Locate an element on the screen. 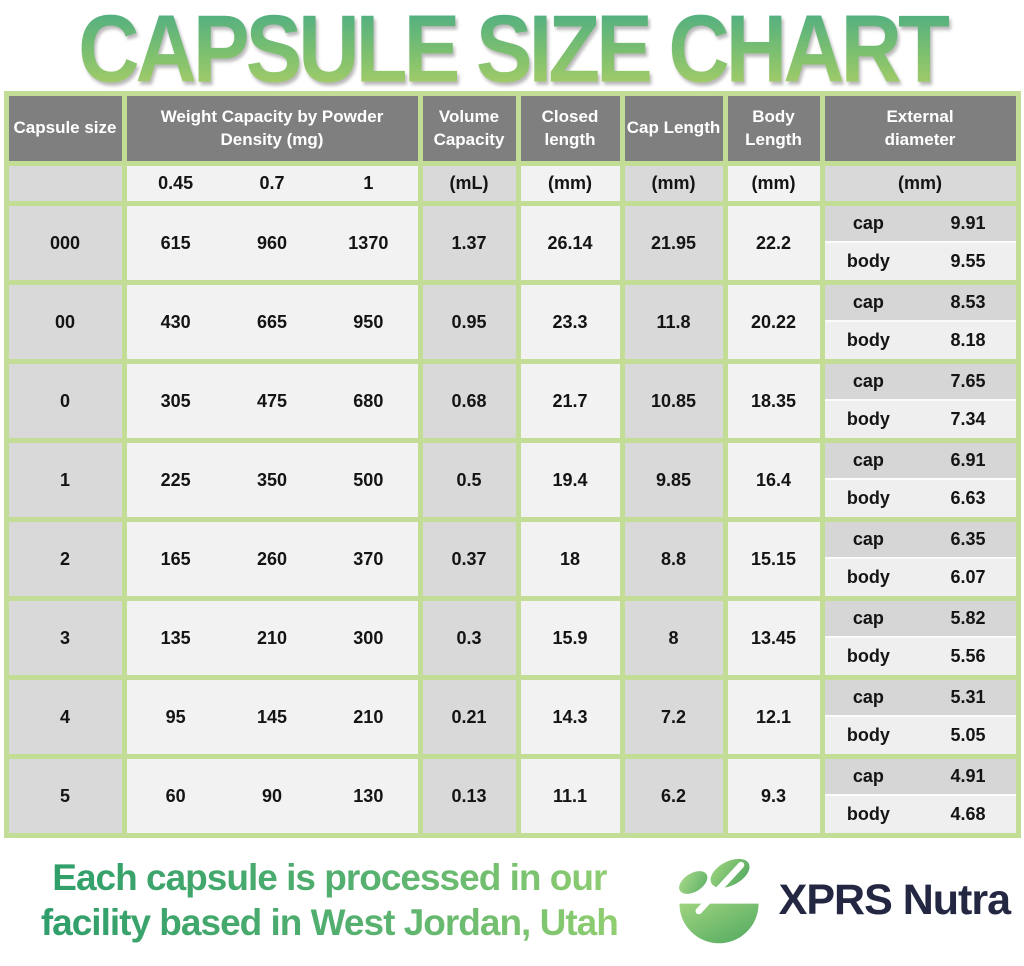  capsule-size-cell: 2 is located at coordinates (65, 559).